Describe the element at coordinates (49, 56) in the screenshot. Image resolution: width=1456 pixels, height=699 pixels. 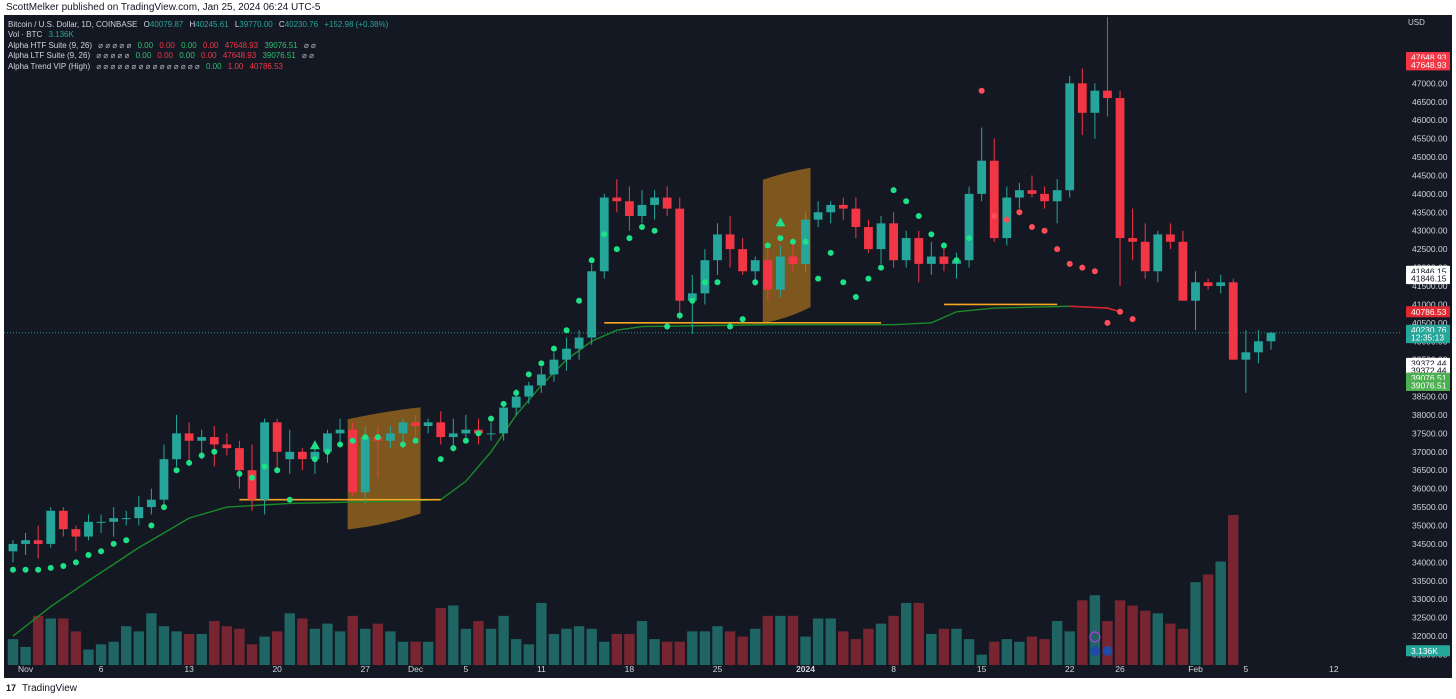
I see `indicator-name: Alpha LTF Suite (9, 26)` at that location.